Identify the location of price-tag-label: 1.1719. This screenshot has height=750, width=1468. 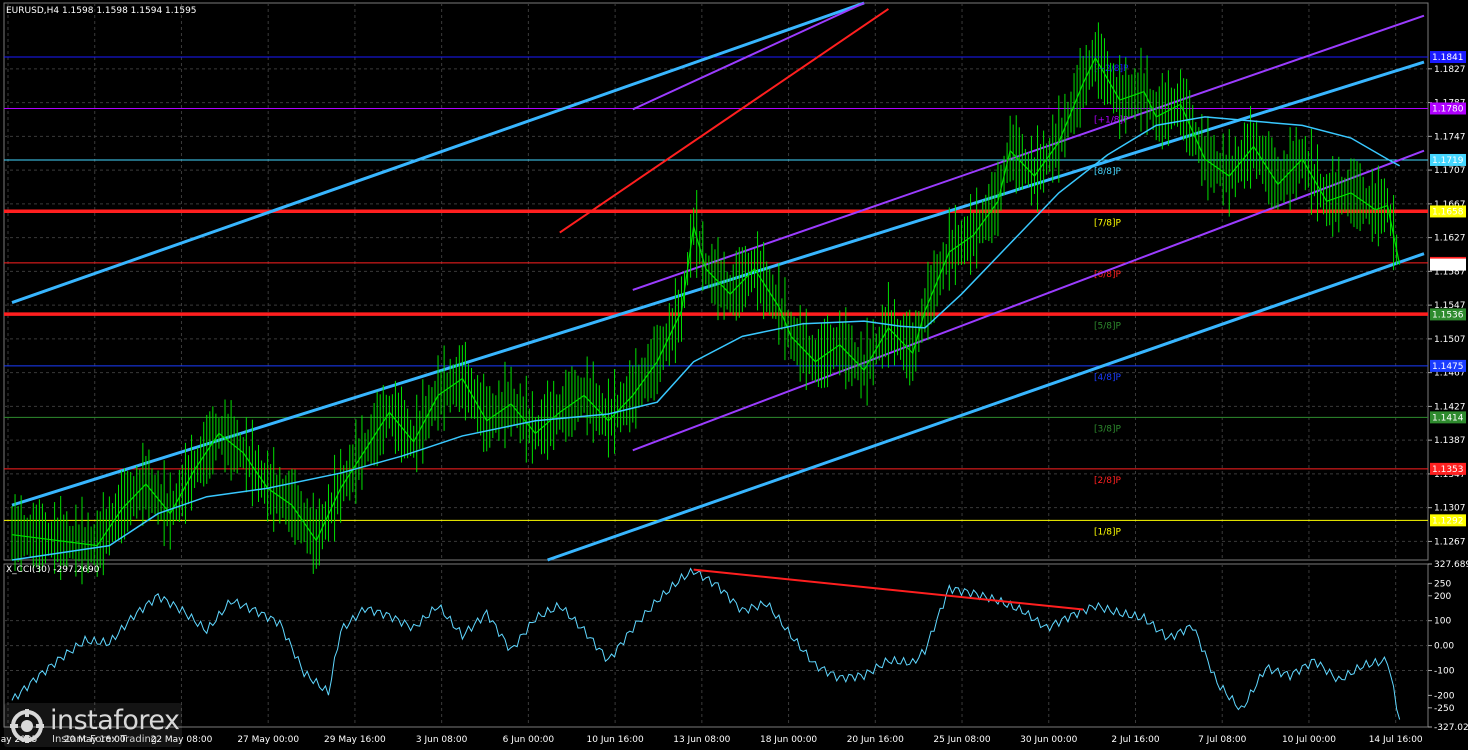
(1448, 161).